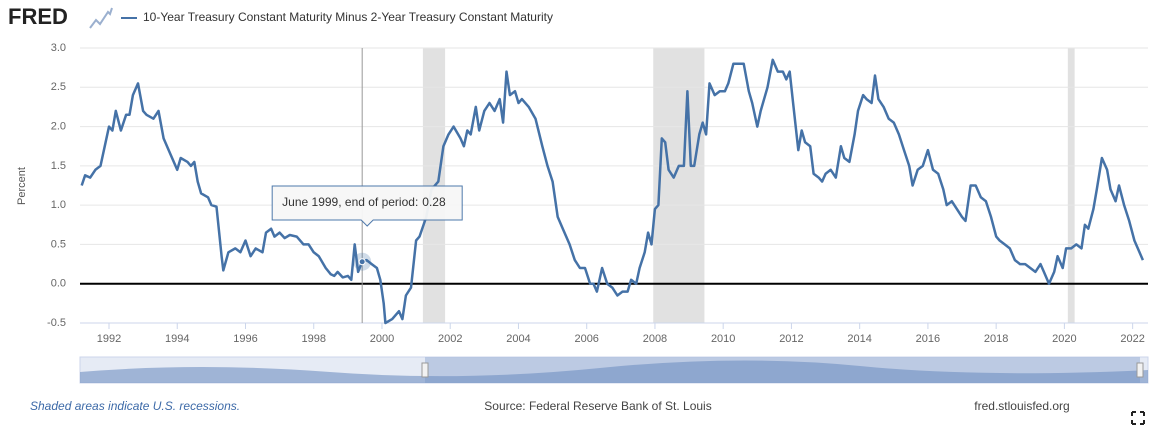 The image size is (1166, 434). I want to click on x-tick-label: 2016, so click(928, 339).